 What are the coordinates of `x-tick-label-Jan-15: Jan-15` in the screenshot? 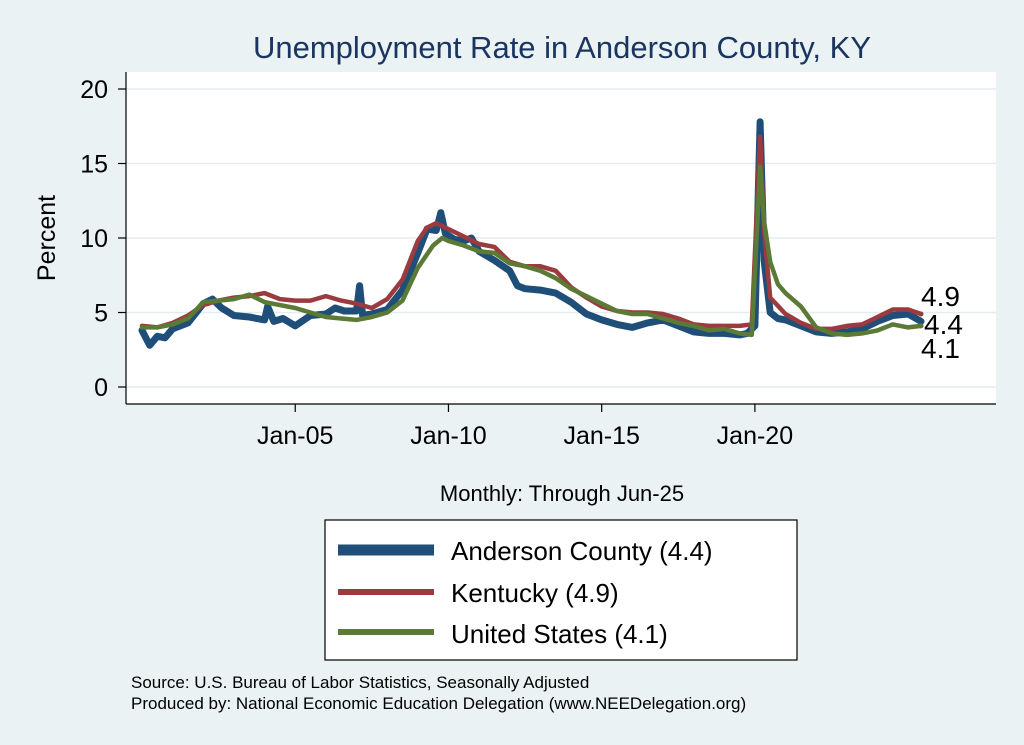 It's located at (601, 436).